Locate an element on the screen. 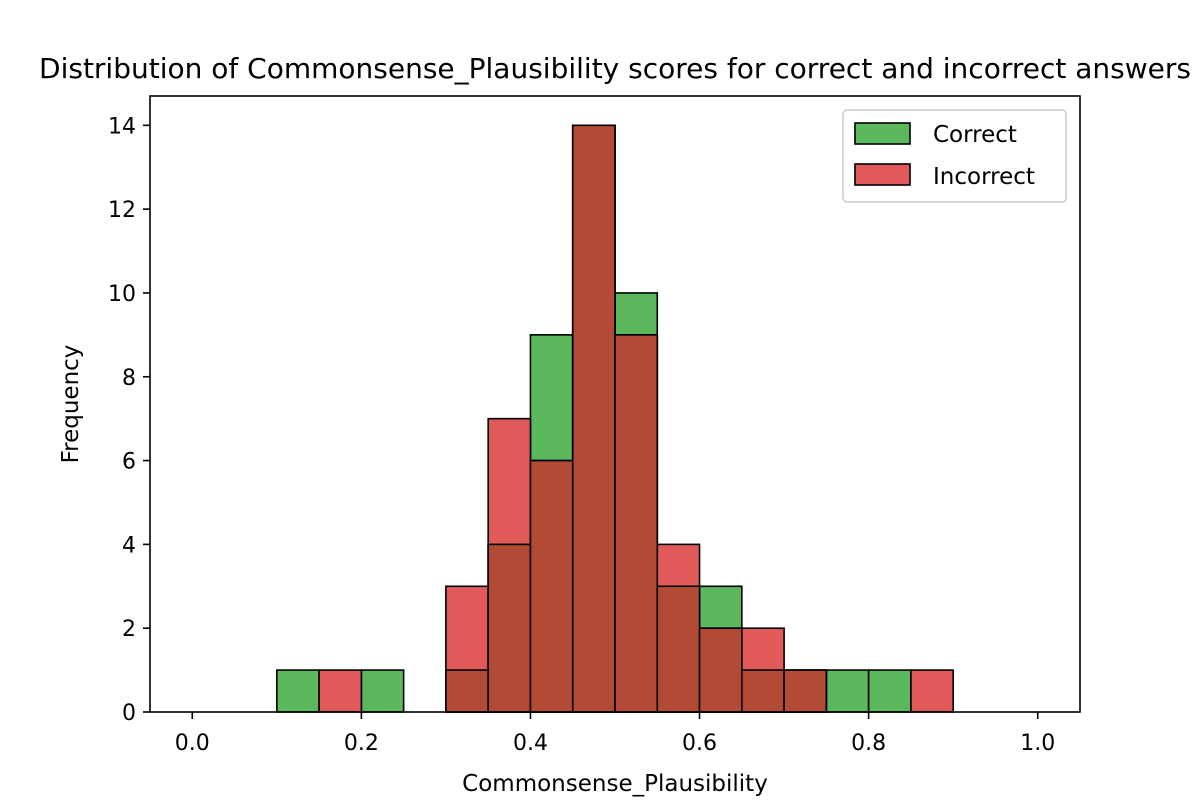 The width and height of the screenshot is (1200, 800). y-tick-label: 6 is located at coordinates (129, 462).